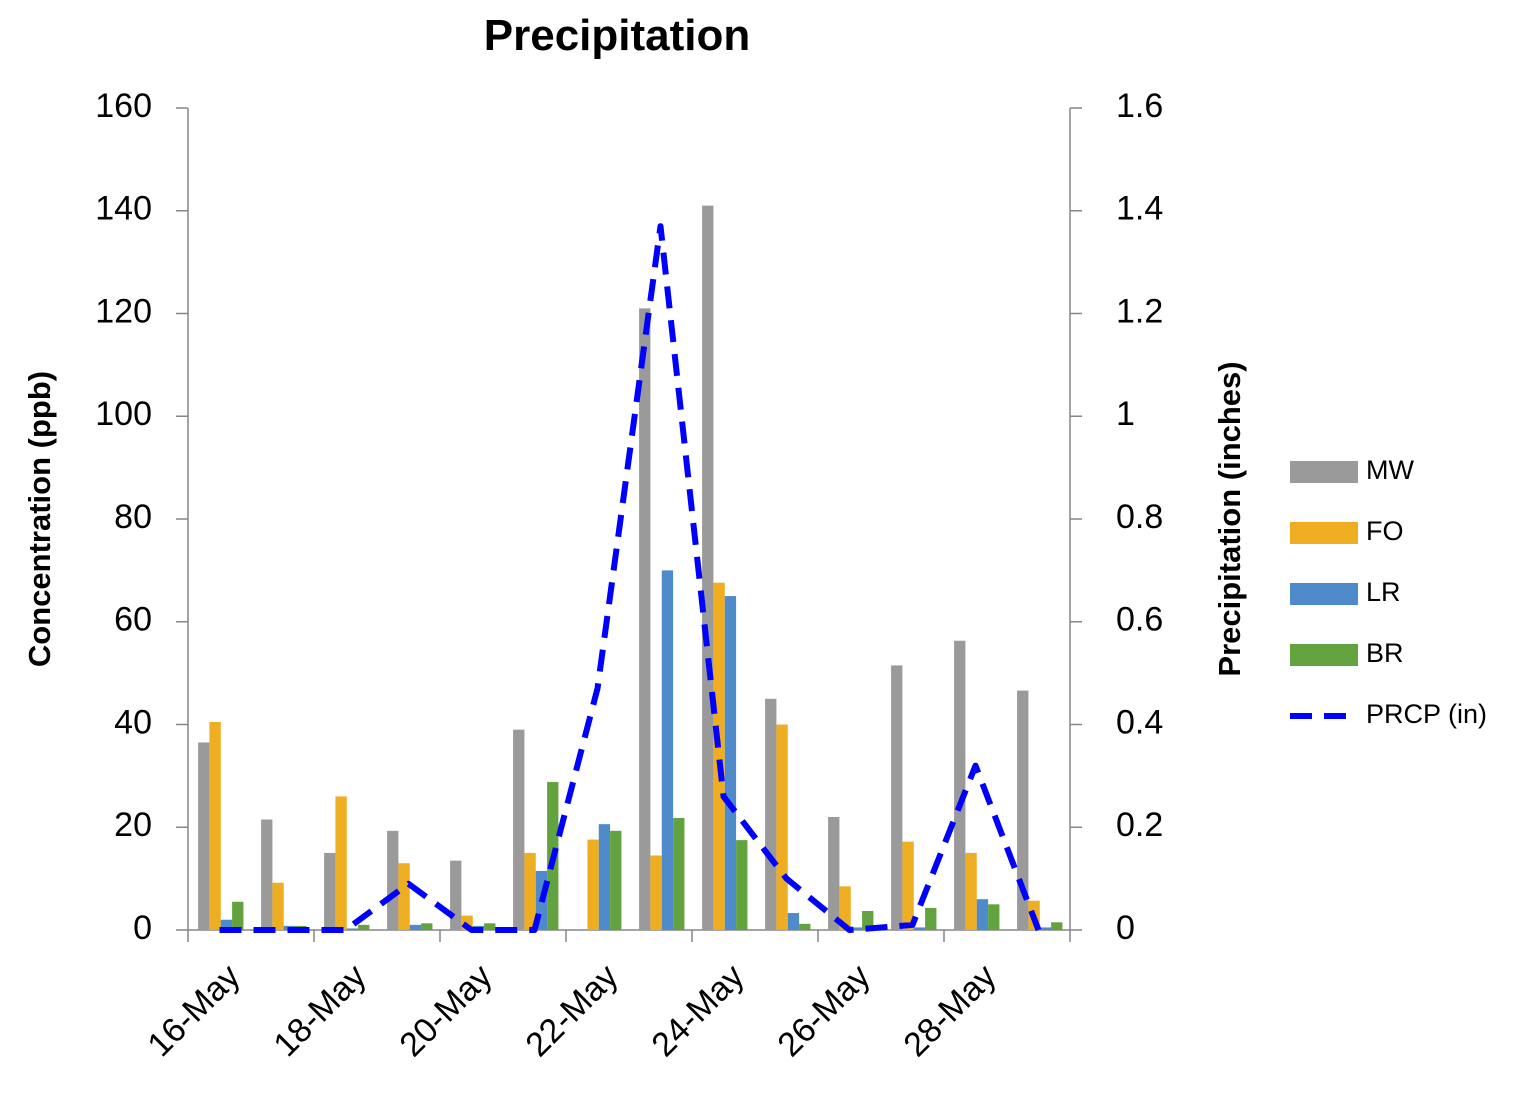 The image size is (1526, 1105). Describe the element at coordinates (1139, 311) in the screenshot. I see `y2-tick-label: 1.2` at that location.